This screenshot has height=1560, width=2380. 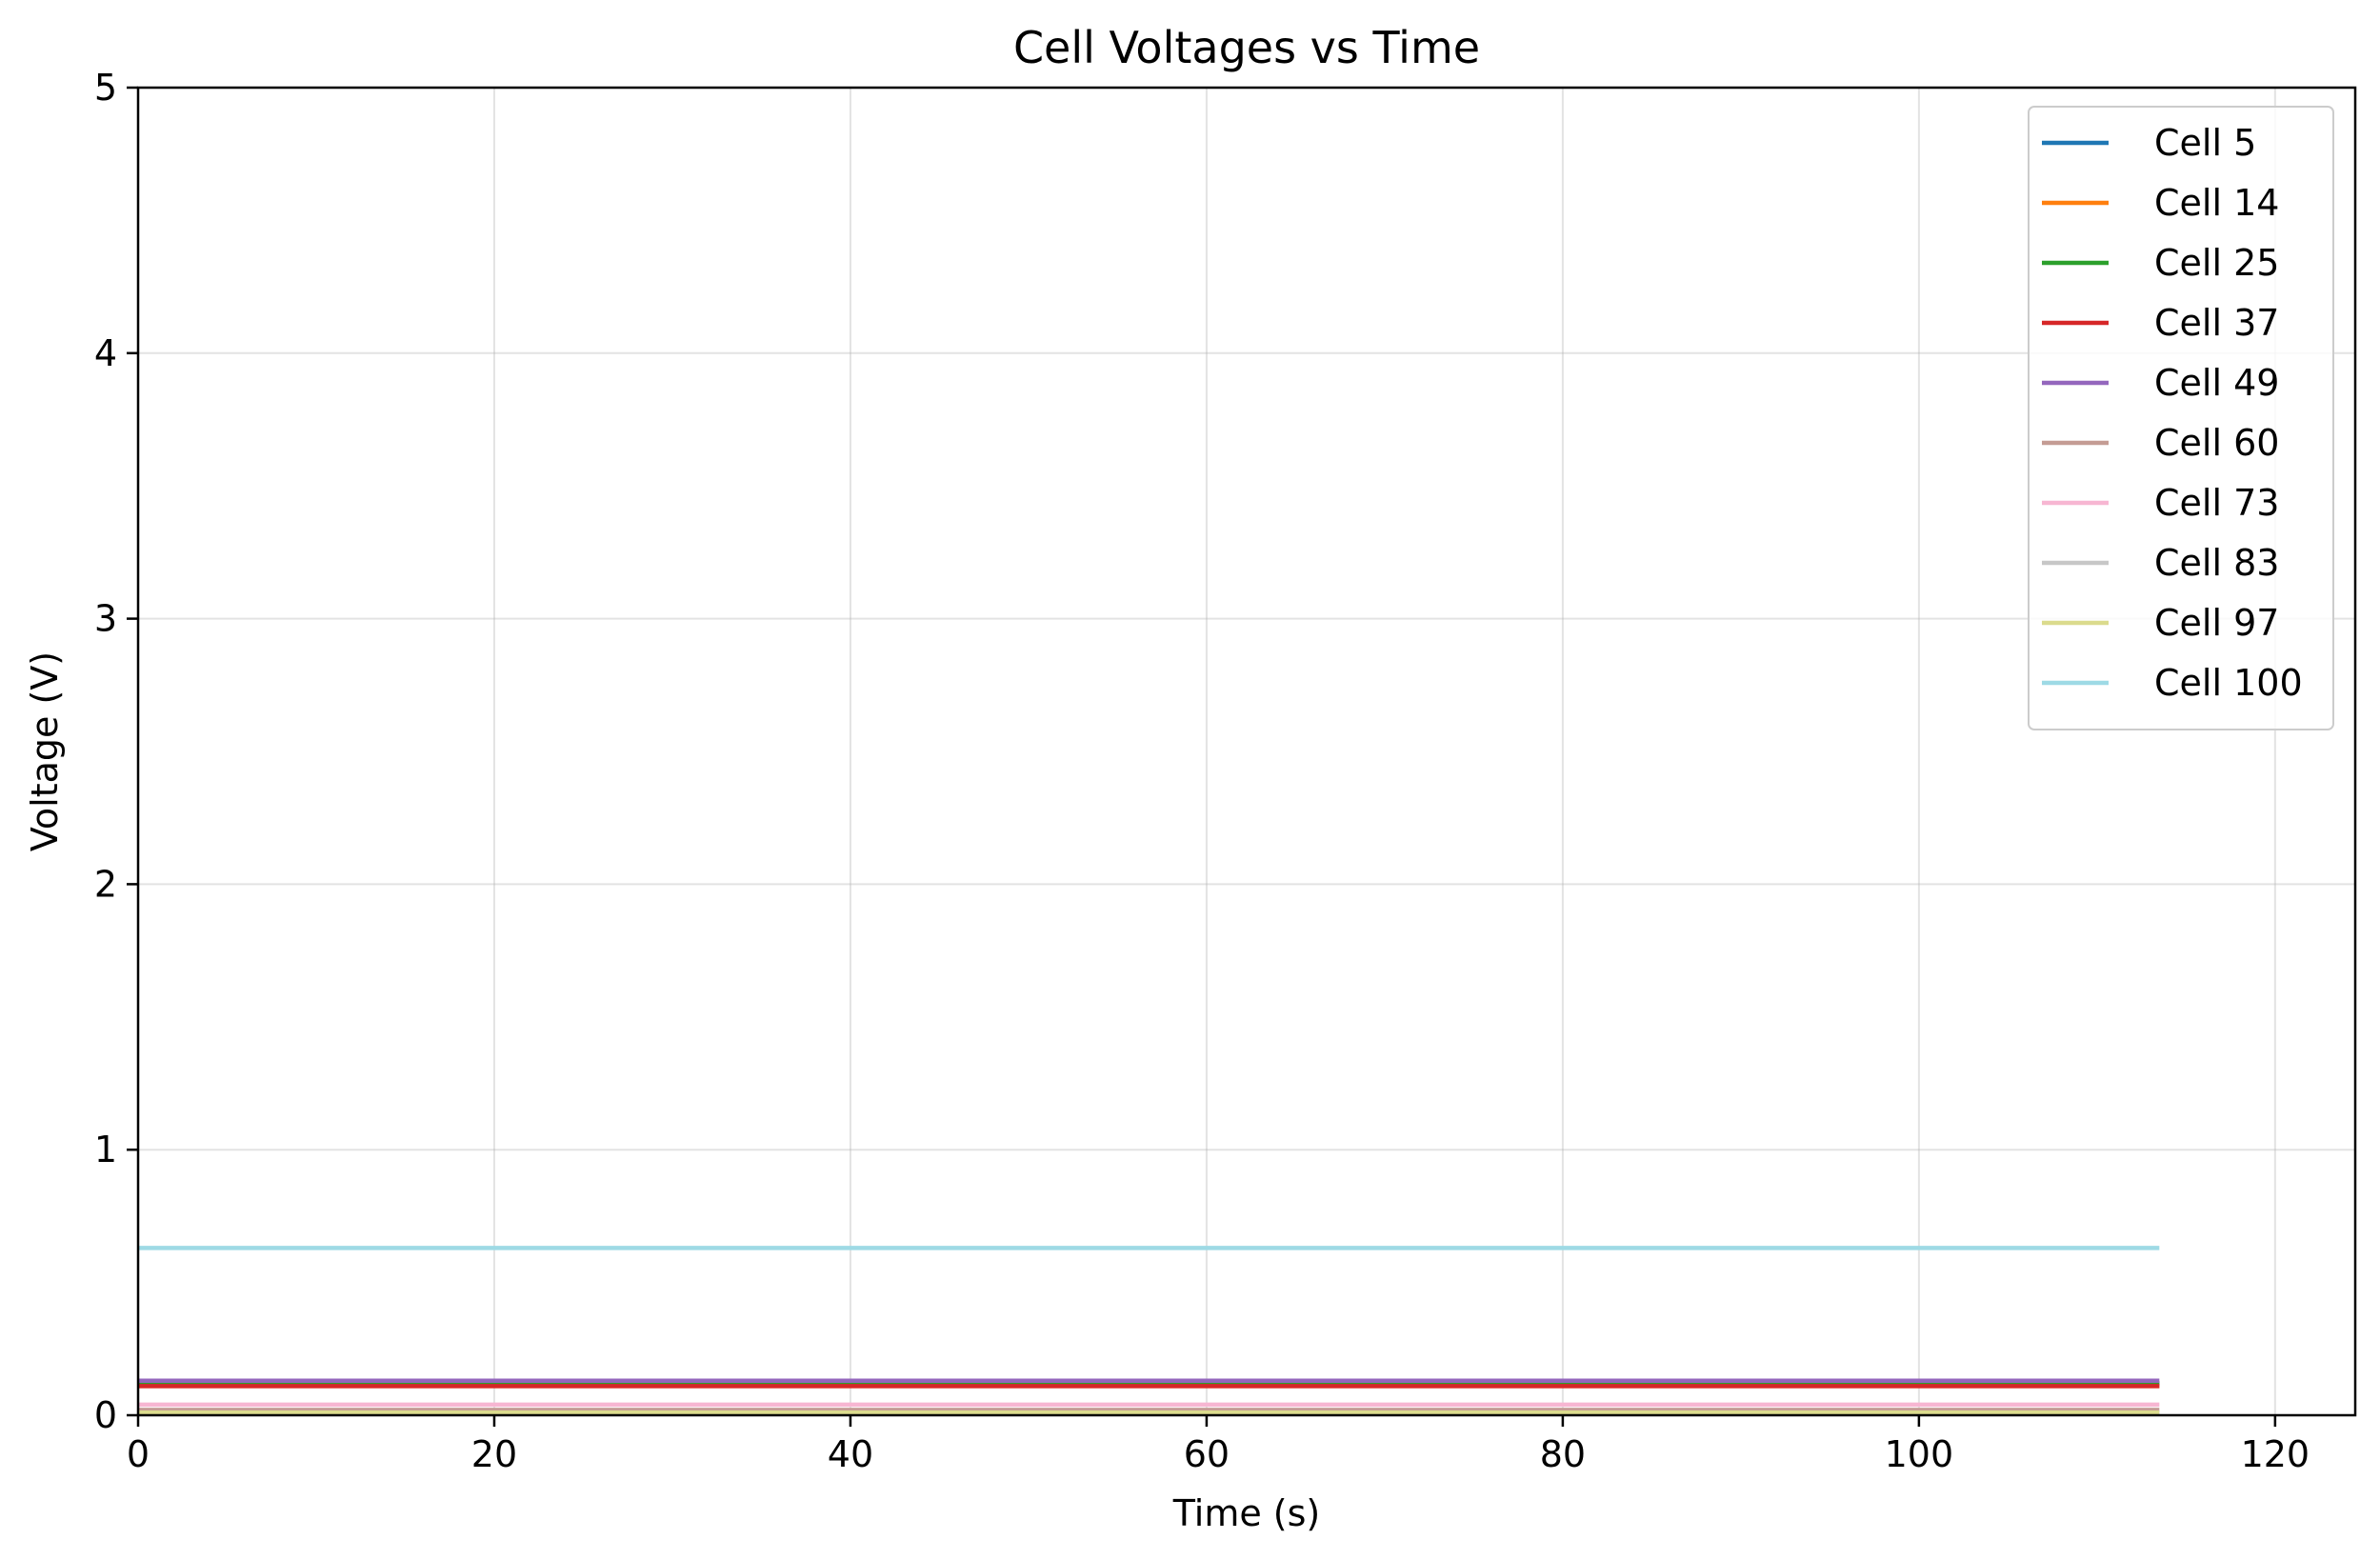 I want to click on legend-item: Cell 83, so click(x=2160, y=563).